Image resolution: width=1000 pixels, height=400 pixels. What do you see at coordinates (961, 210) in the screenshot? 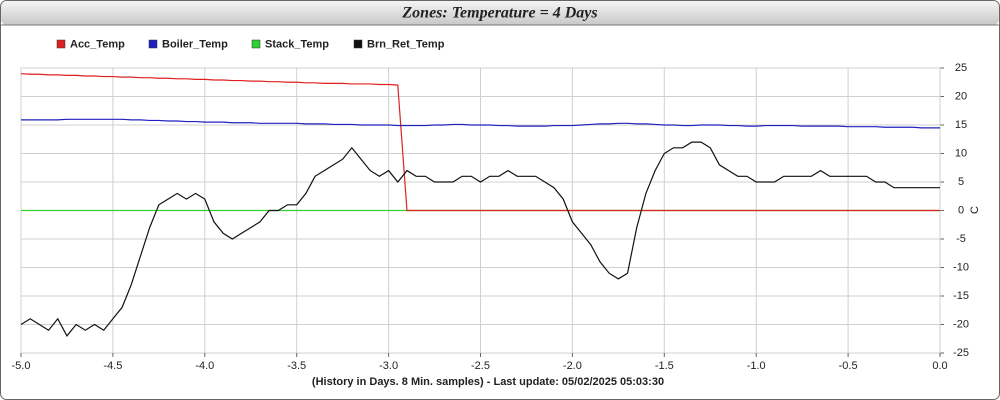
I see `y-tick-label: 0` at bounding box center [961, 210].